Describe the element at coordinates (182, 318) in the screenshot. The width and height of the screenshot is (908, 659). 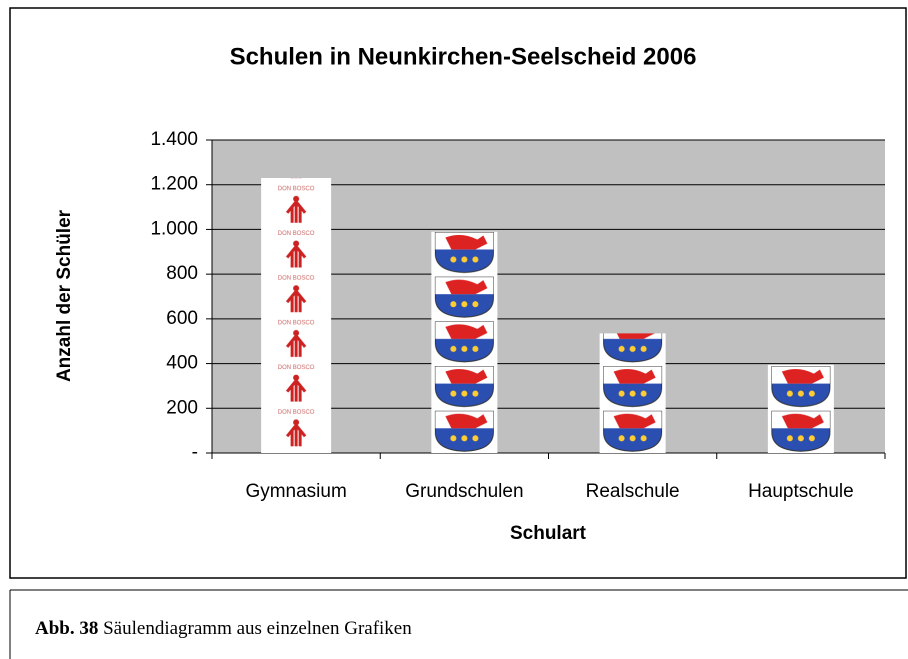
I see `y-tick-label: 600` at that location.